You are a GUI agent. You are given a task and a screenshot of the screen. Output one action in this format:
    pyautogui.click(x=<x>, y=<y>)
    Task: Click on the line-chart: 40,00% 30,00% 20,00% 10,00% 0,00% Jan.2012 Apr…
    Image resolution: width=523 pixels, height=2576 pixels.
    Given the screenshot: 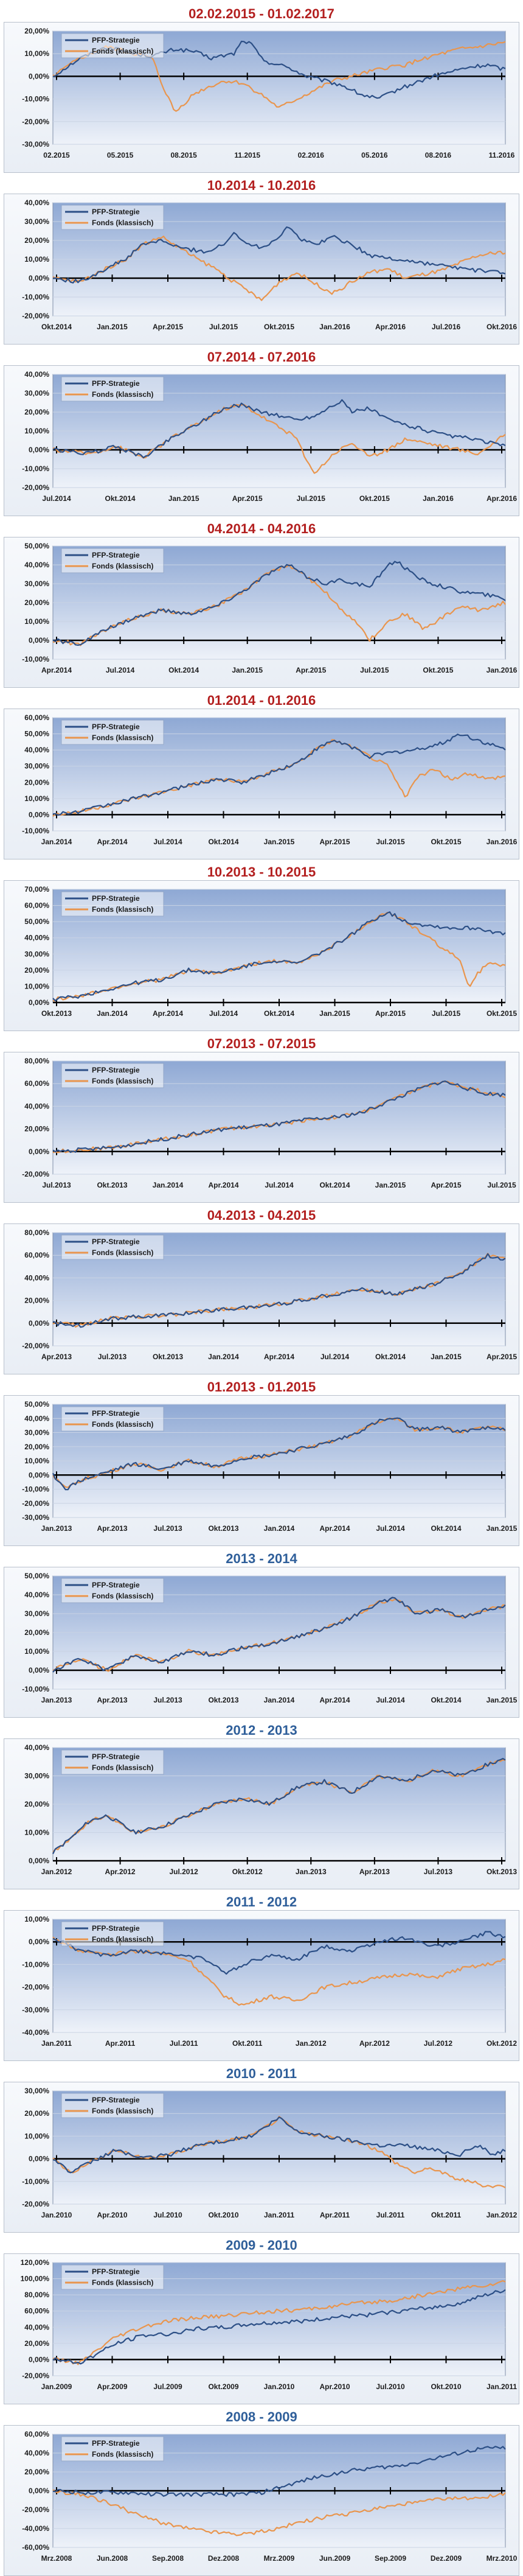 What is the action you would take?
    pyautogui.click(x=270, y=1810)
    